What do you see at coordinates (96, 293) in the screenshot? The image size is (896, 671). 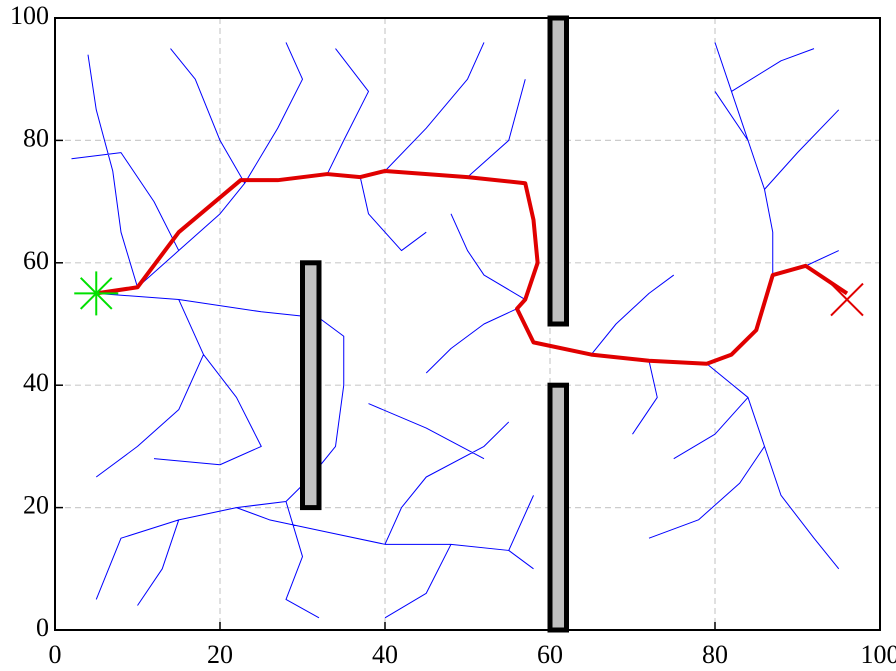 I see `start-marker` at bounding box center [96, 293].